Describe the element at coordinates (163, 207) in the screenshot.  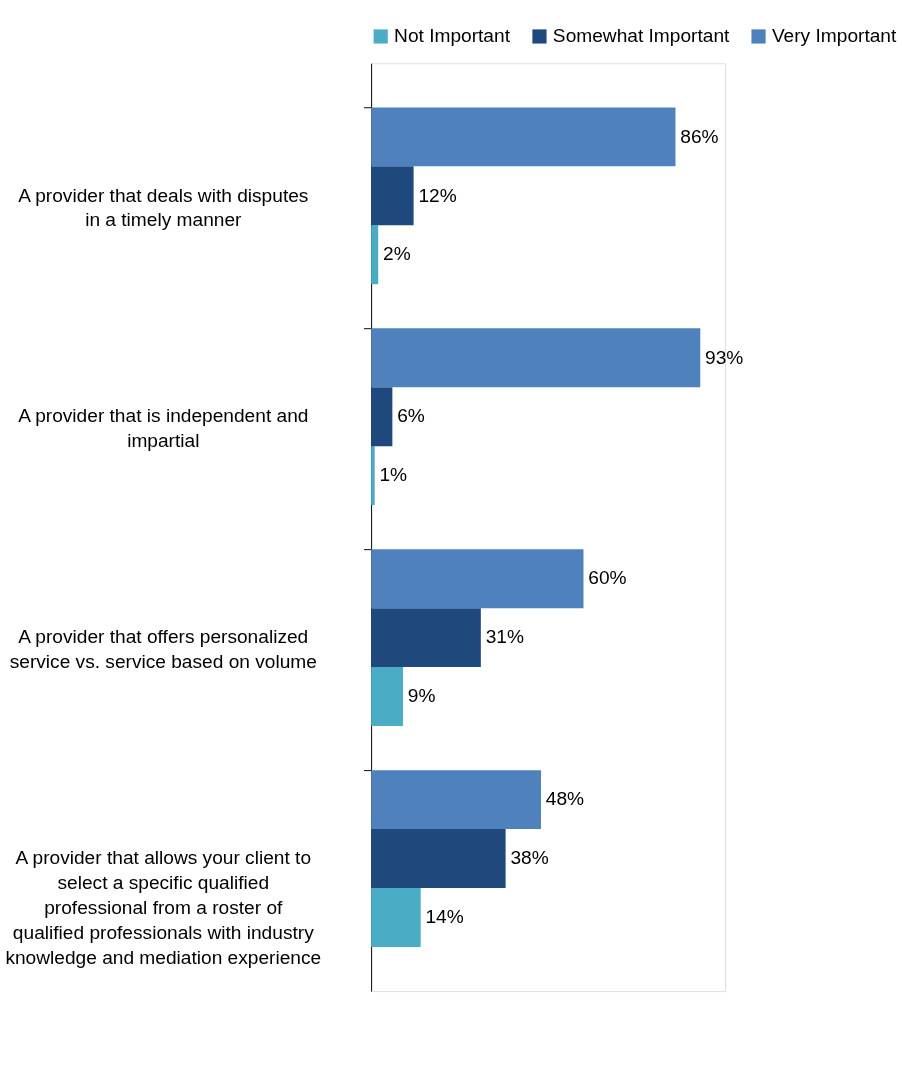
I see `y-tick-label: A provider that deals with disputes in a timely manner` at that location.